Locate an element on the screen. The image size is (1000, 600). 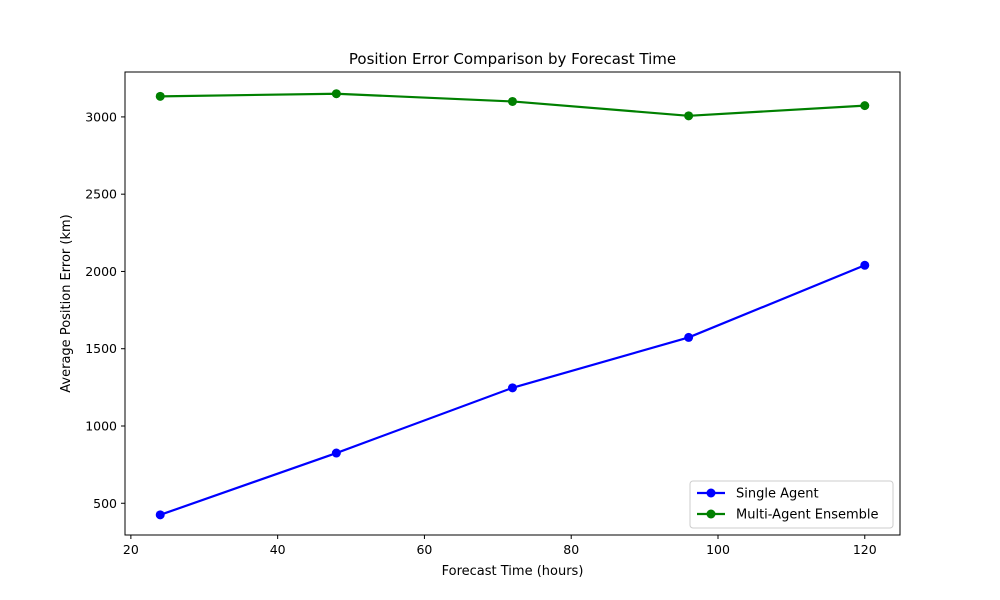
y-tick-label: 2000 is located at coordinates (101, 271).